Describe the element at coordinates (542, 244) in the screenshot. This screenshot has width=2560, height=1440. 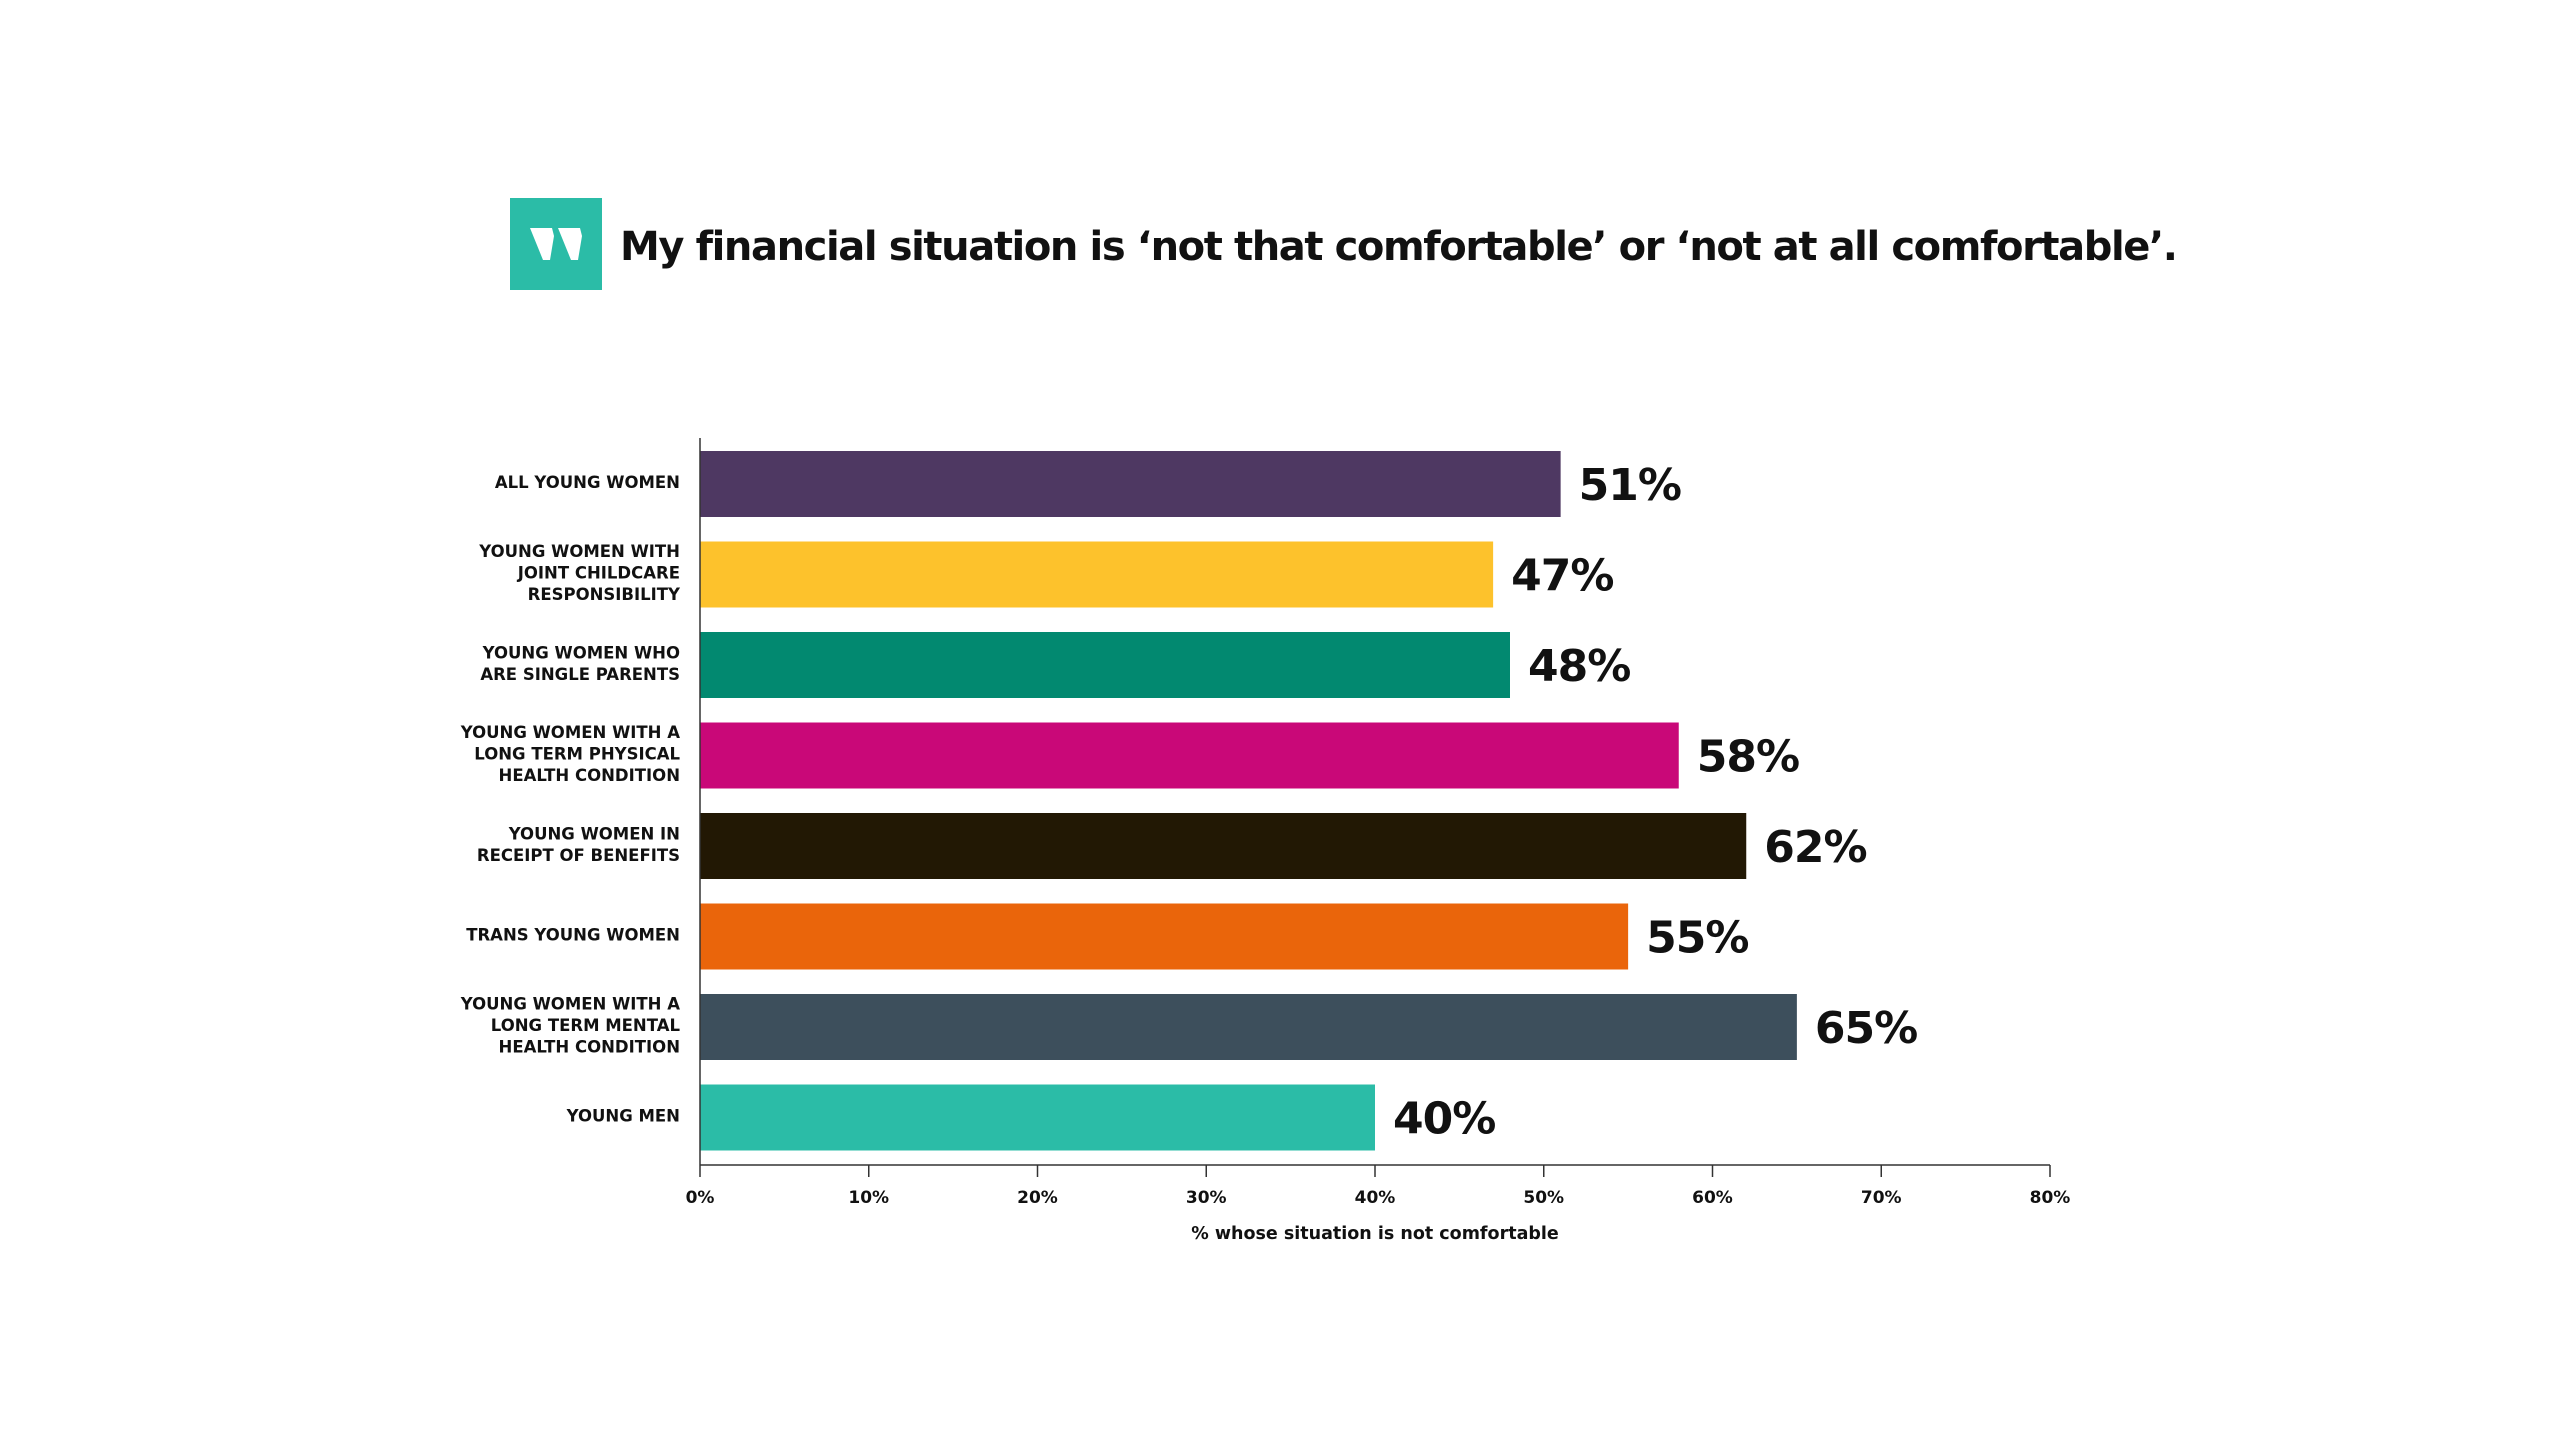
I see `logo-quote-left` at that location.